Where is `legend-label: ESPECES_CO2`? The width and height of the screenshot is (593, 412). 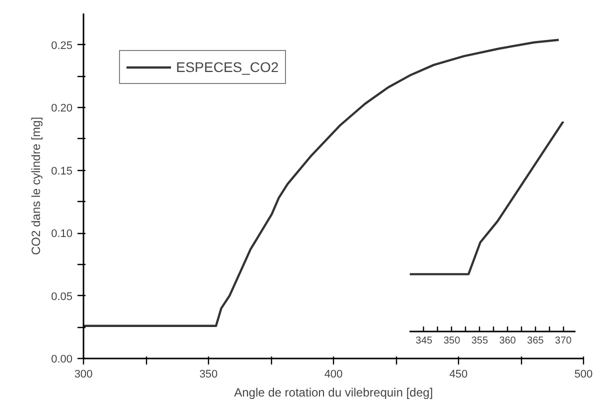
legend-label: ESPECES_CO2 is located at coordinates (227, 67).